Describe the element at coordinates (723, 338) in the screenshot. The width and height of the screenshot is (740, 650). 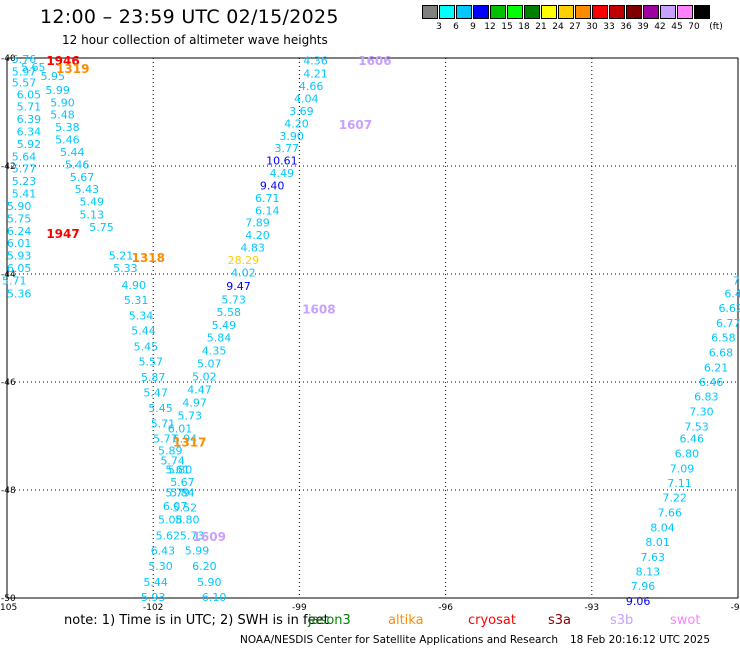
I see `wave-height-value: 6.58` at that location.